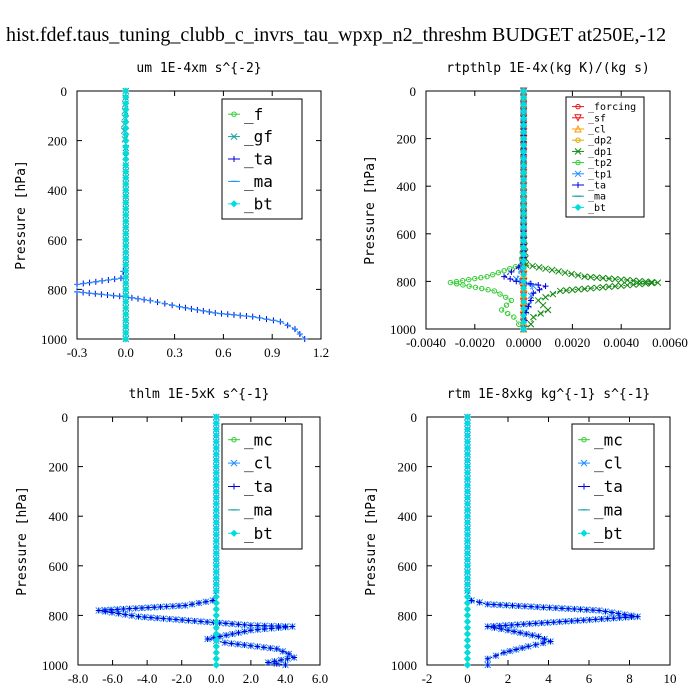 The width and height of the screenshot is (700, 700). What do you see at coordinates (589, 678) in the screenshot?
I see `x-tick-label: 6` at bounding box center [589, 678].